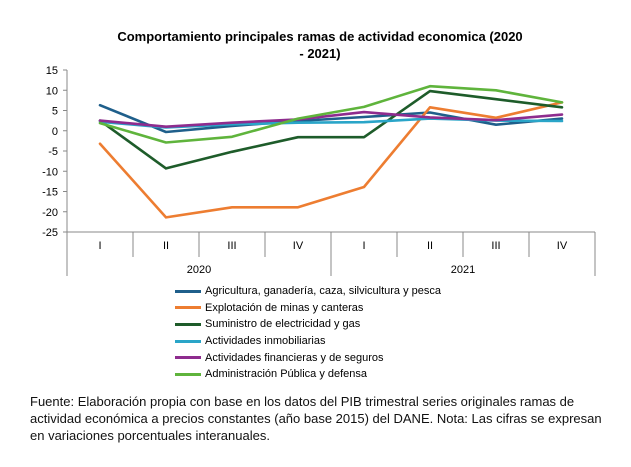 This screenshot has width=631, height=467. Describe the element at coordinates (463, 270) in the screenshot. I see `x-group-label: 2021` at that location.